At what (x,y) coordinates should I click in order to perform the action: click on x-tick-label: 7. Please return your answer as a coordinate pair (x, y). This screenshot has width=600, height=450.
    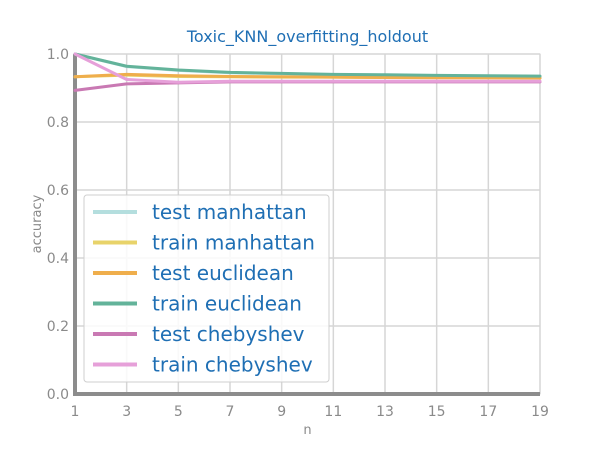
    Looking at the image, I should click on (230, 412).